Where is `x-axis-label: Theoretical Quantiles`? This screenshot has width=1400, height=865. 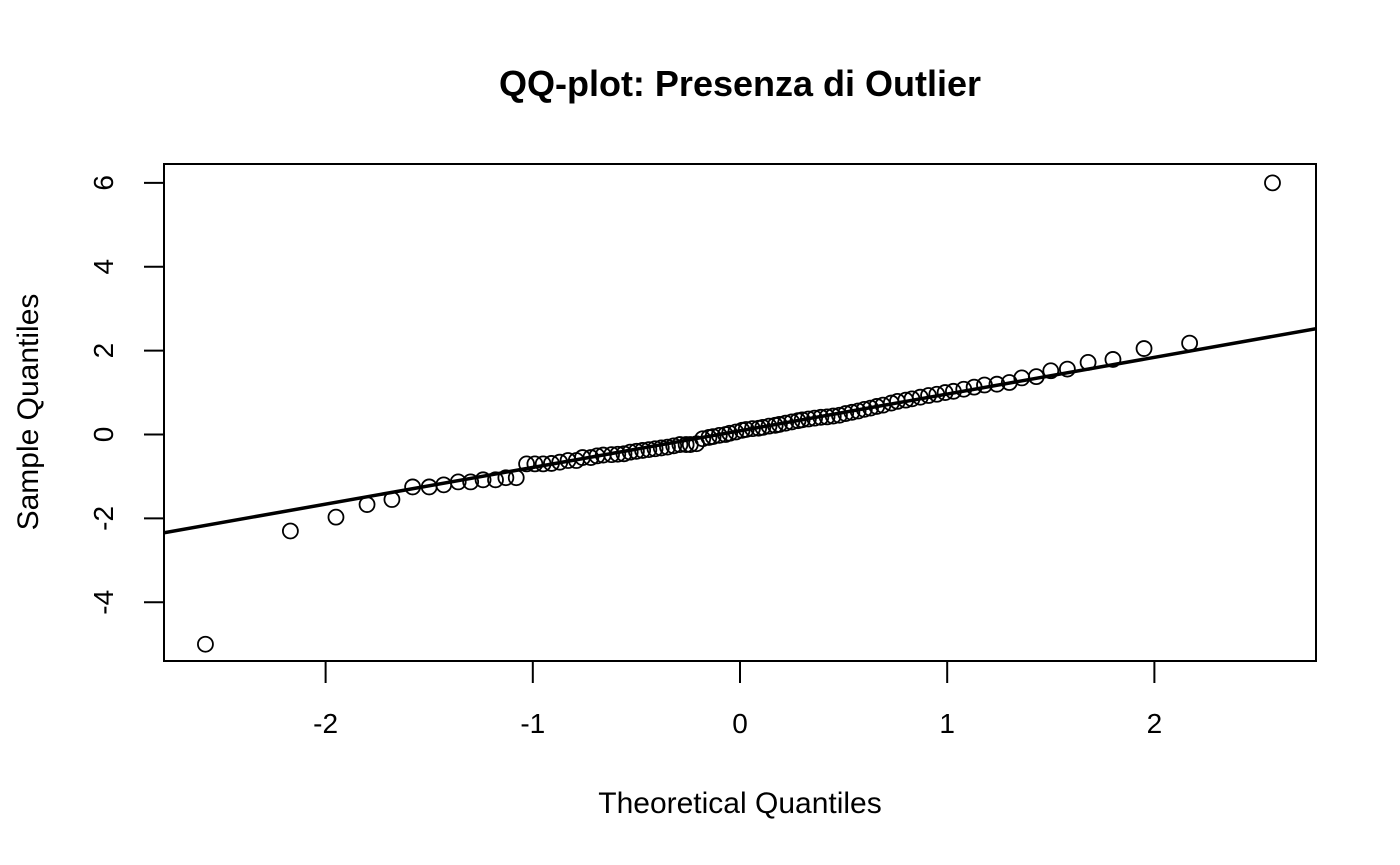
x-axis-label: Theoretical Quantiles is located at coordinates (739, 803).